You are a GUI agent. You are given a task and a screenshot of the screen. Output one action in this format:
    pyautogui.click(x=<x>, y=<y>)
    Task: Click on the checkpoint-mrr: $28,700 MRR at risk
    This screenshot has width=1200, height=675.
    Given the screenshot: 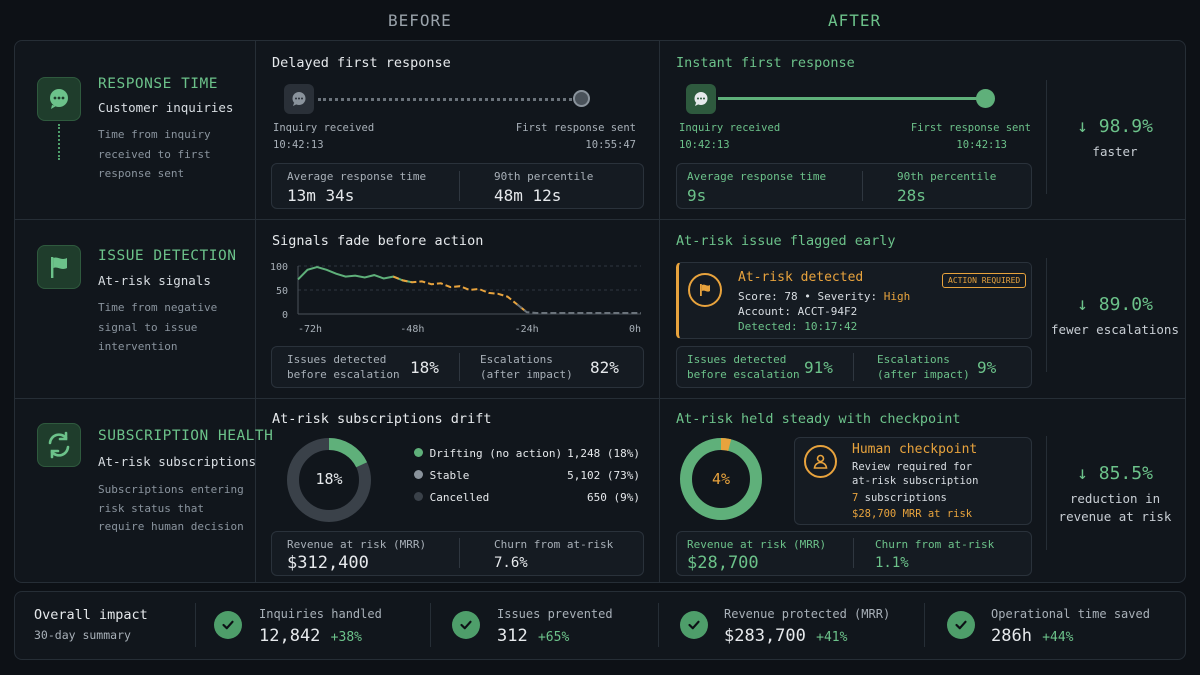 What is the action you would take?
    pyautogui.click(x=912, y=514)
    